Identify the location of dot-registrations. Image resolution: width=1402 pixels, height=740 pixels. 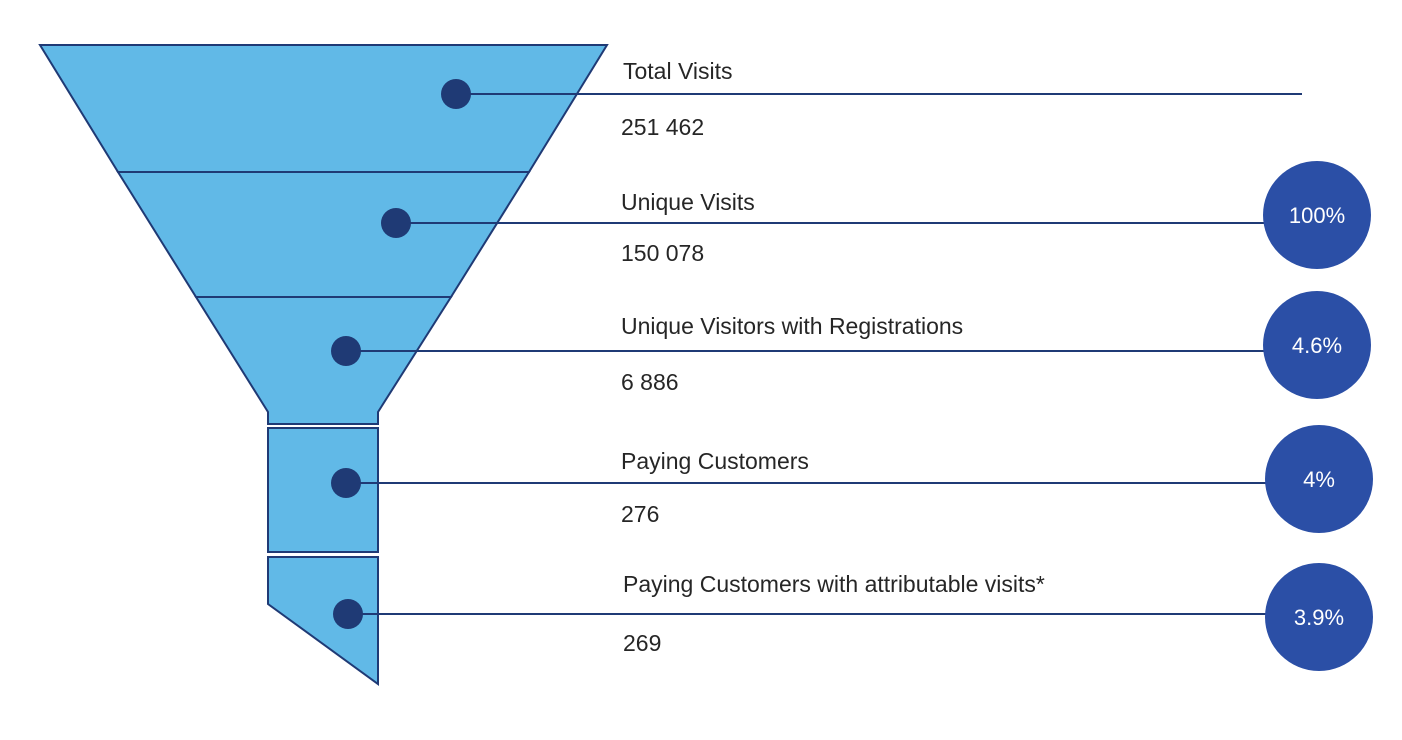
(346, 351).